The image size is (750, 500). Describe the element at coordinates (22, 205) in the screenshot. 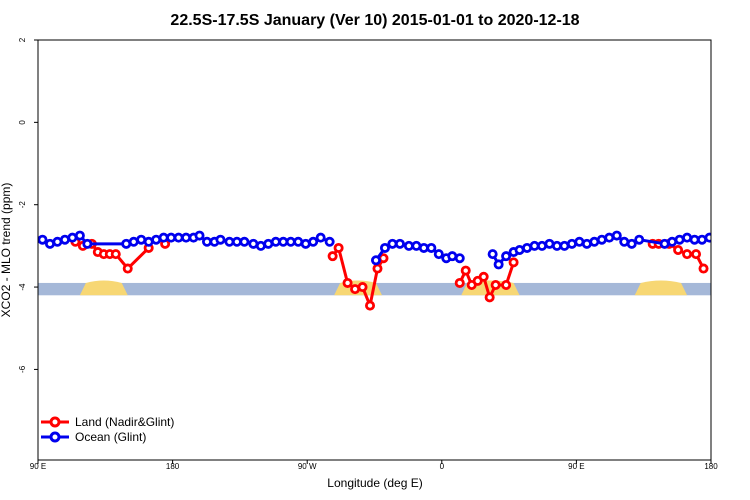

I see `y-tick-label-2: -2` at that location.